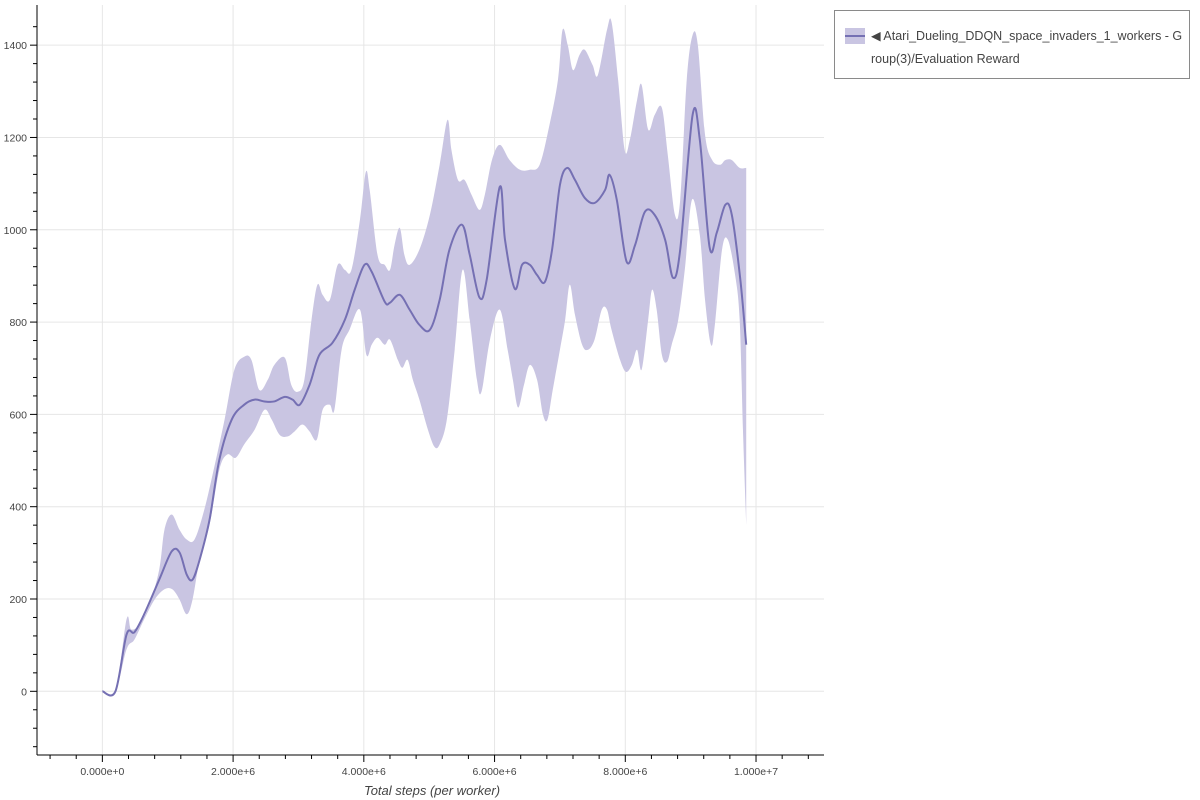  What do you see at coordinates (233, 772) in the screenshot?
I see `x-tick-label: 2.000e+6` at bounding box center [233, 772].